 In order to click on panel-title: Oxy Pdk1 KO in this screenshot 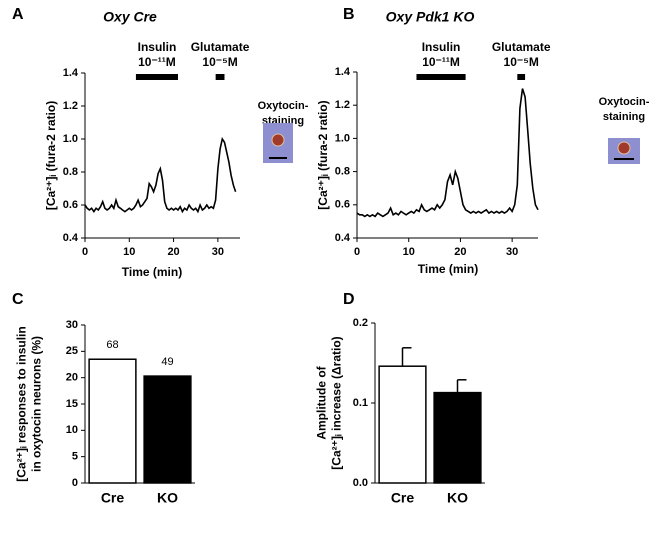, I will do `click(430, 17)`.